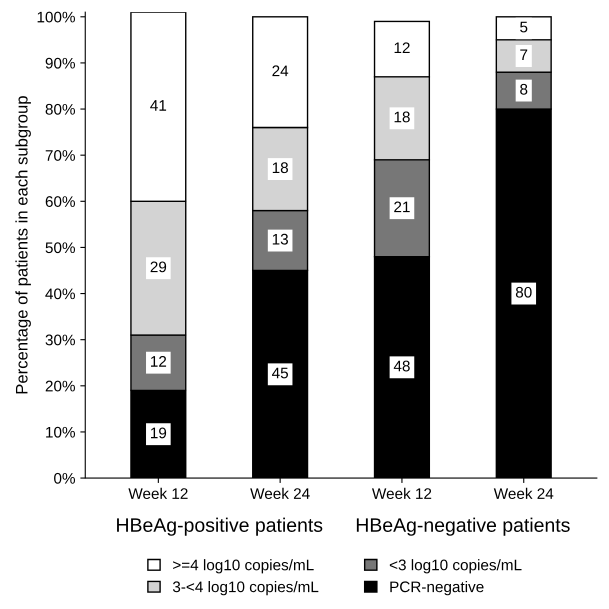 The image size is (609, 609). What do you see at coordinates (56, 17) in the screenshot?
I see `y-tick-label: 100%` at bounding box center [56, 17].